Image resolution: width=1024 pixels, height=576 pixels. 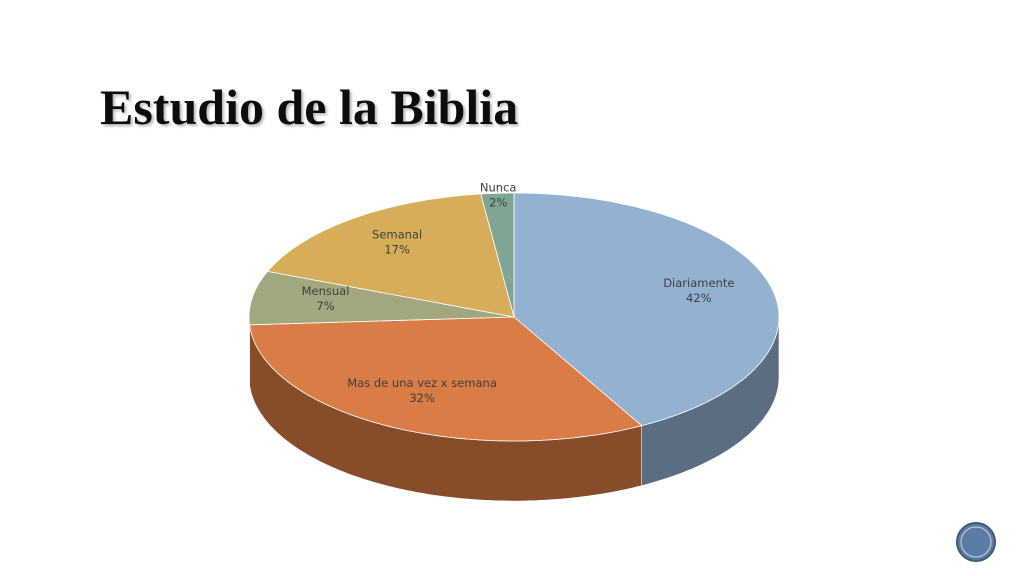 What do you see at coordinates (699, 298) in the screenshot?
I see `slice-value-label: 42%` at bounding box center [699, 298].